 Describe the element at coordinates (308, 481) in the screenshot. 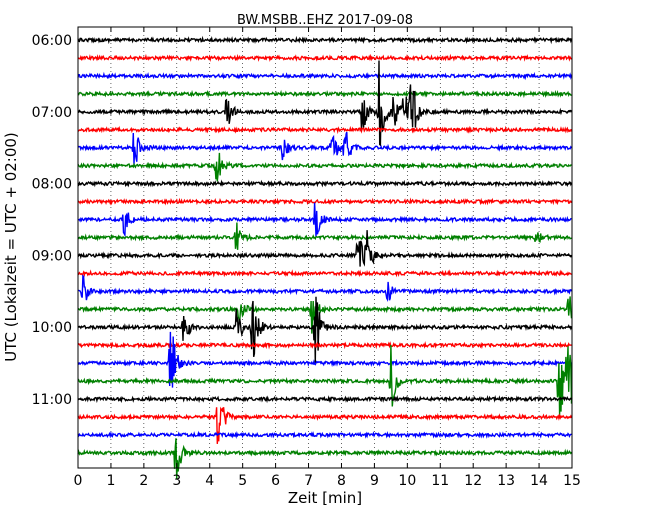

I see `x-tick-label: 7` at that location.